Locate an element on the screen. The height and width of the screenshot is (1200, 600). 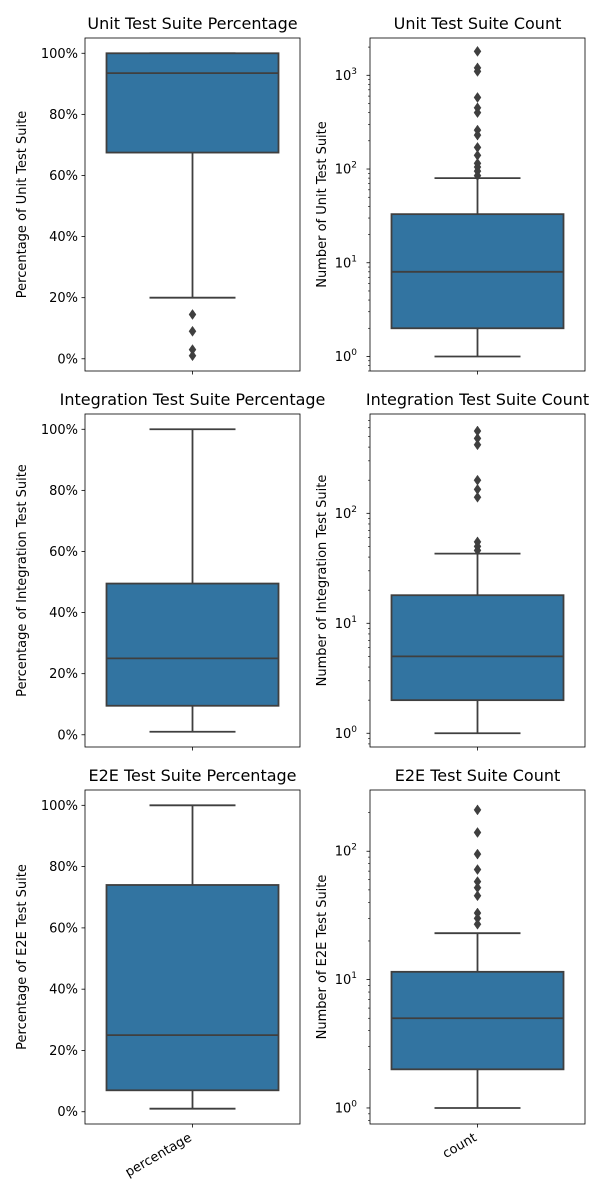
chart-title: E2E Test Suite Percentage is located at coordinates (192, 775).